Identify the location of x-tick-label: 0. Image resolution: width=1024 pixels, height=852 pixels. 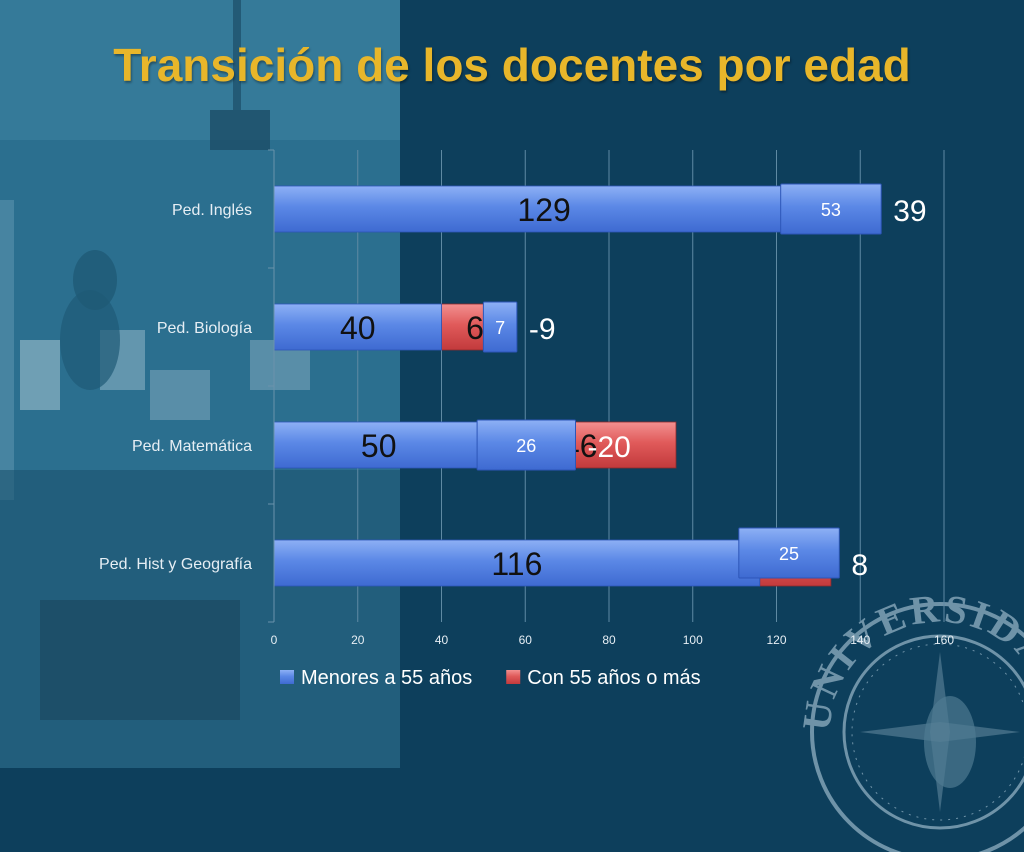
(274, 640).